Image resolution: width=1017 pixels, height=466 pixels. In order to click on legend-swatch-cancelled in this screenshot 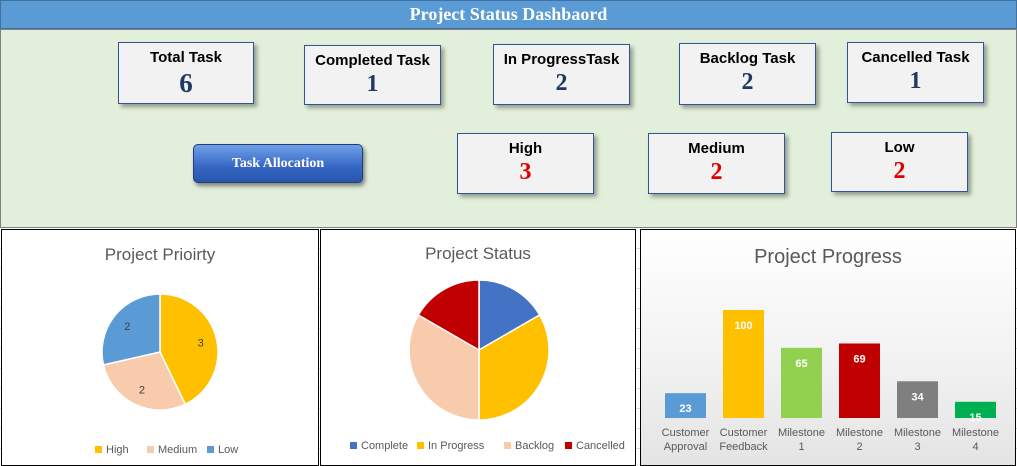, I will do `click(568, 445)`.